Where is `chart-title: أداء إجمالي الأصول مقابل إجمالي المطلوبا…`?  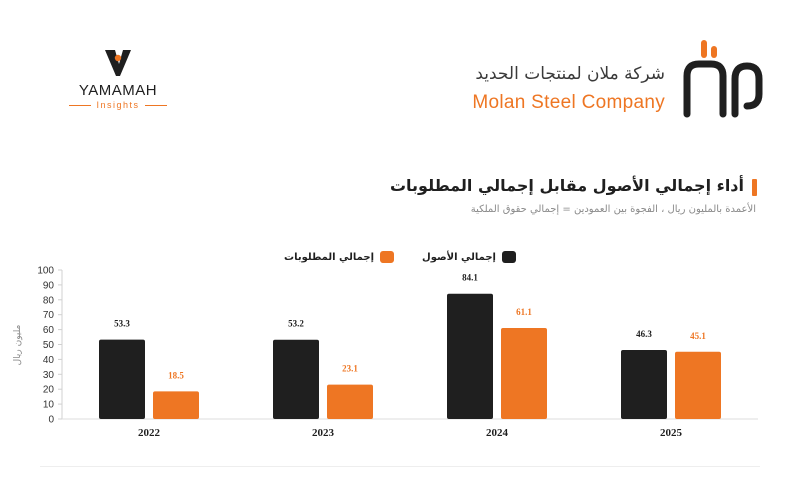 chart-title: أداء إجمالي الأصول مقابل إجمالي المطلوبا… is located at coordinates (566, 185).